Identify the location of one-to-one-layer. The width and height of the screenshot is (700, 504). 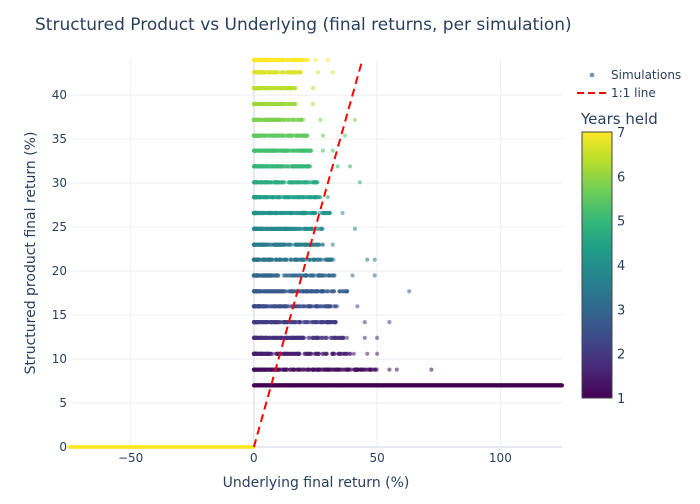
(308, 253).